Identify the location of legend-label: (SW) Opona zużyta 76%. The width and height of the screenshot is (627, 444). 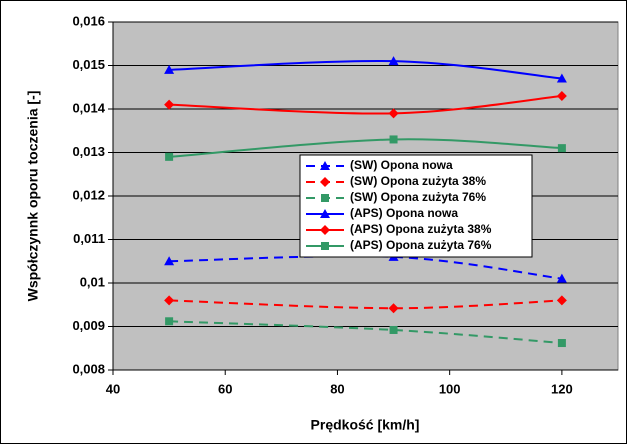
(418, 197).